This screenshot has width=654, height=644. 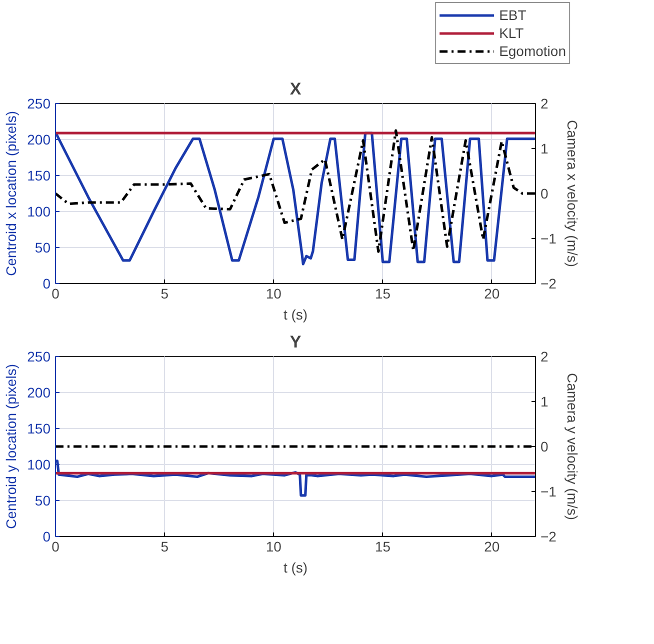 I want to click on legend-label: EBT, so click(x=512, y=15).